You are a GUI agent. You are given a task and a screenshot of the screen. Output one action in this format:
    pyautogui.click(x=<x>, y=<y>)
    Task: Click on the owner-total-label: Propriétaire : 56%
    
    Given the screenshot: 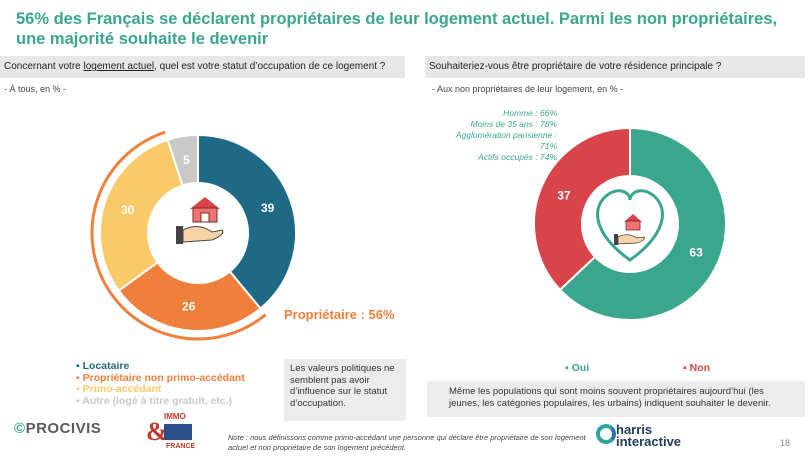 What is the action you would take?
    pyautogui.click(x=339, y=314)
    